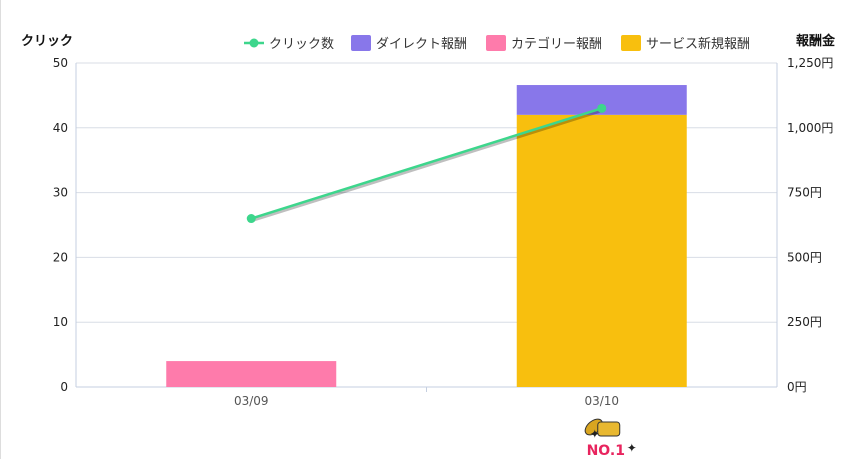  I want to click on gold-coins-icon, so click(609, 429).